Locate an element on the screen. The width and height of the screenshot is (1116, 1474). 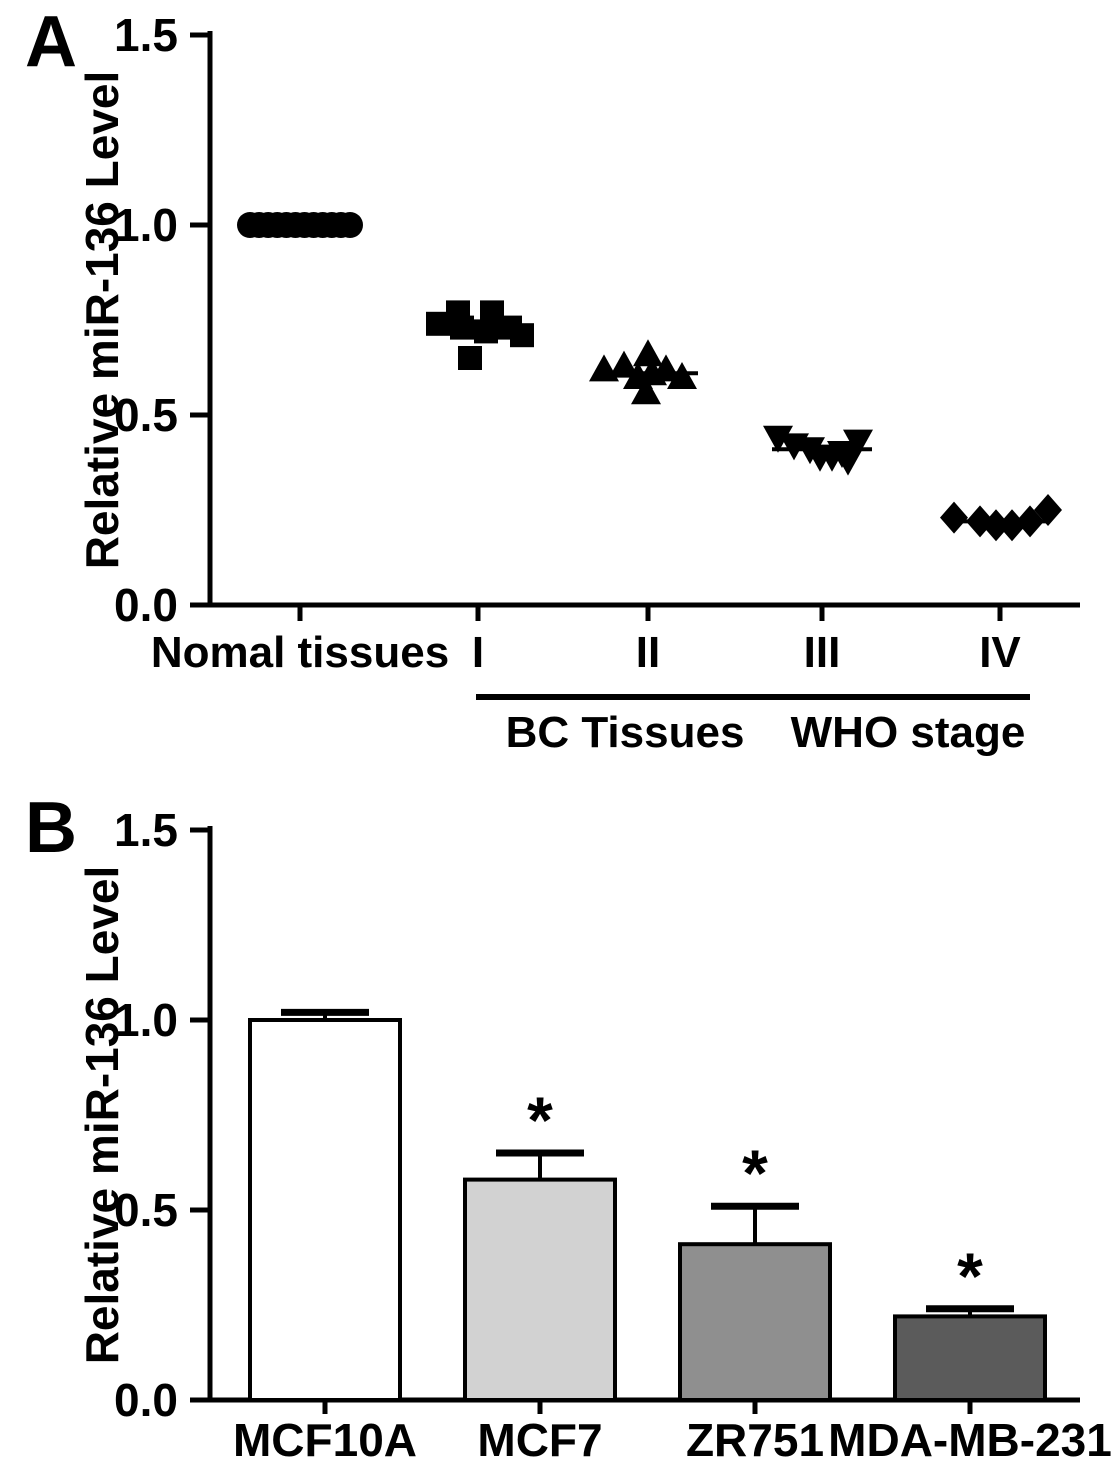
x-category-label: Nomal tissues is located at coordinates (300, 652).